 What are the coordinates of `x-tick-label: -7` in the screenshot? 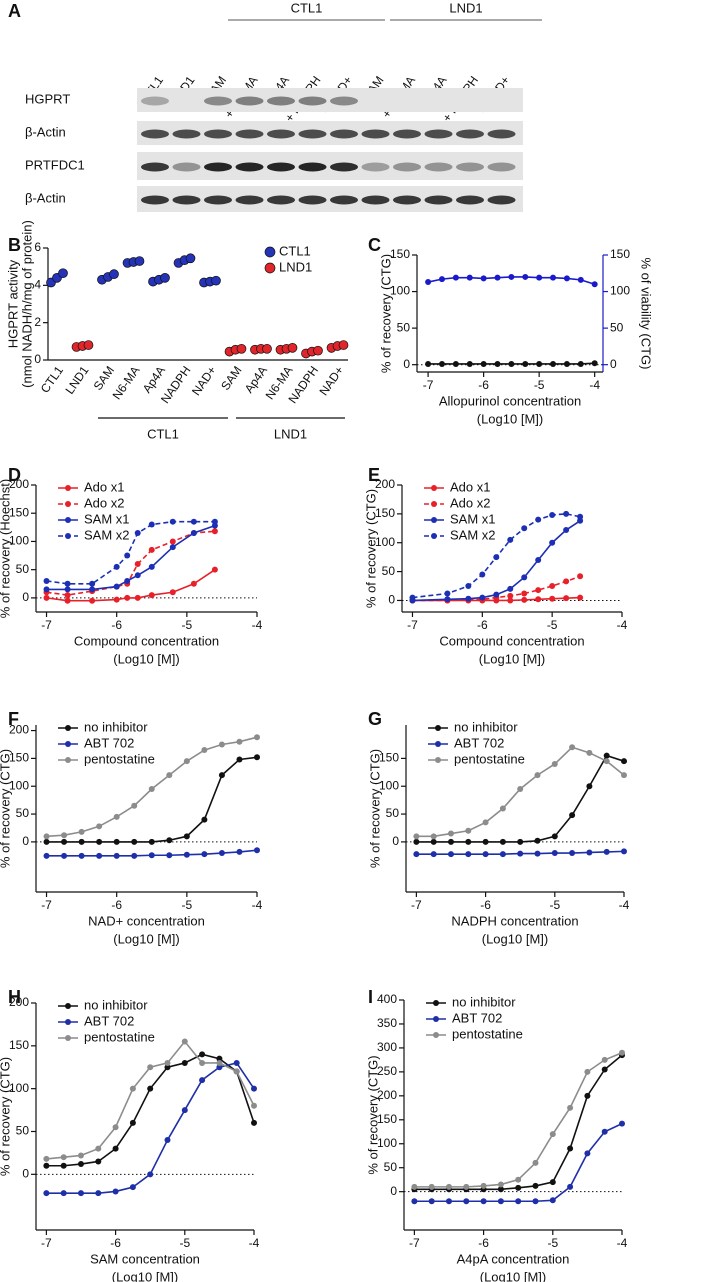 It's located at (416, 905).